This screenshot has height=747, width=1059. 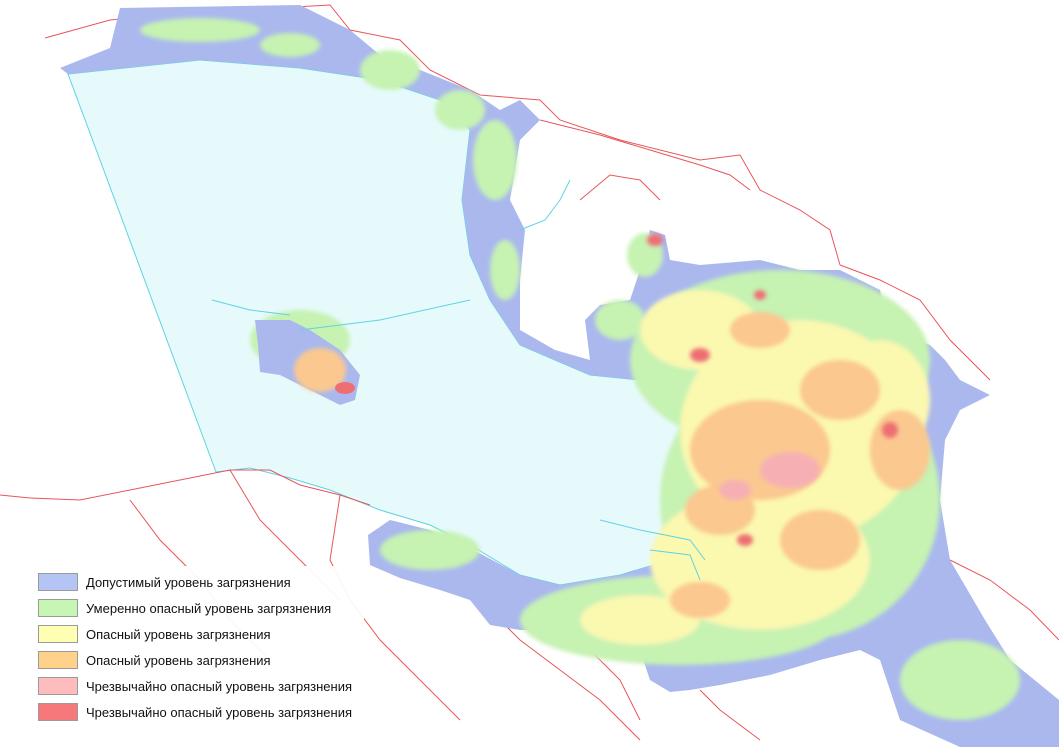 I want to click on legend-item-extreme-light: Чрезвычайно опасный уровень загрязнения, so click(x=195, y=686).